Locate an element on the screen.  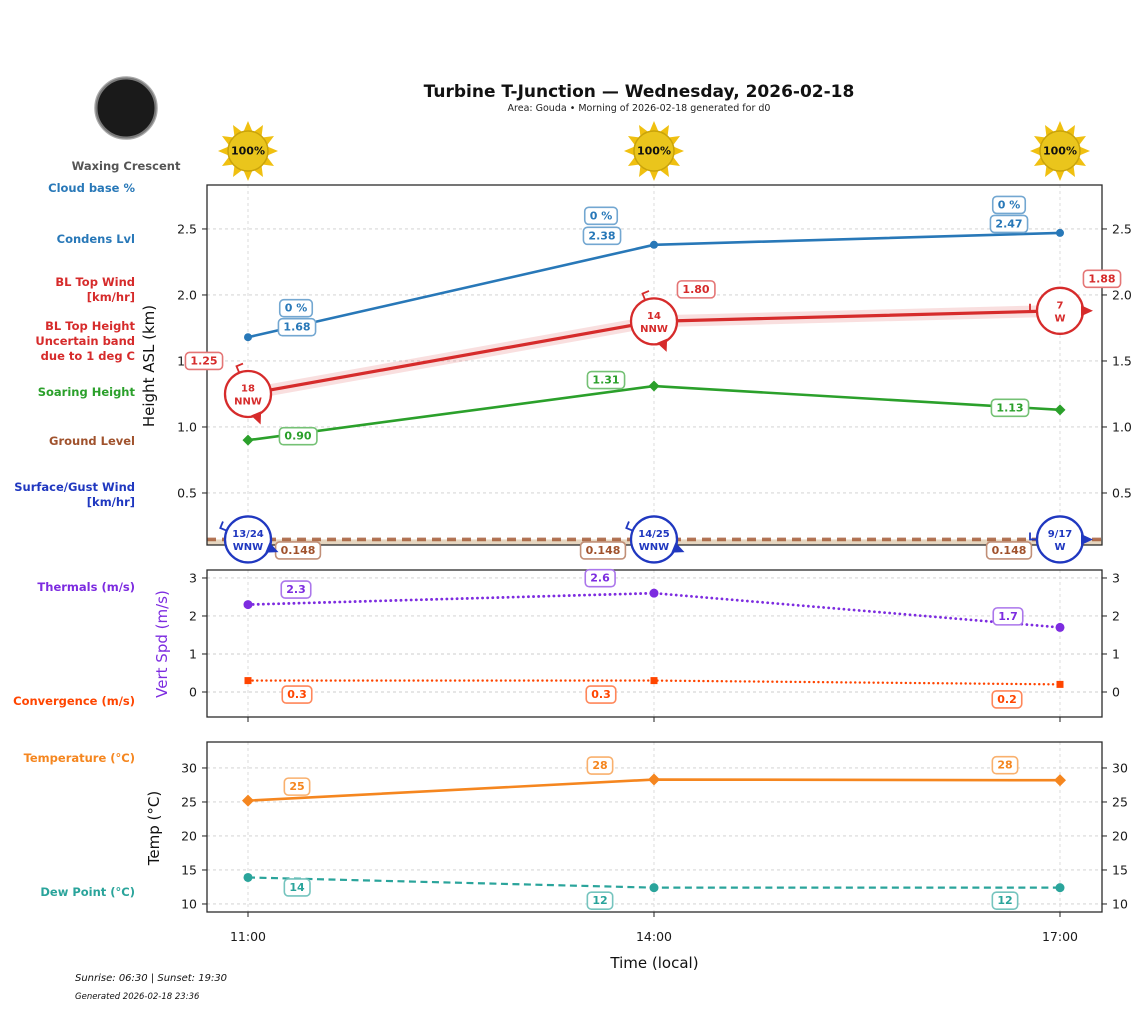
svg-text: 2 is located at coordinates (193, 615).